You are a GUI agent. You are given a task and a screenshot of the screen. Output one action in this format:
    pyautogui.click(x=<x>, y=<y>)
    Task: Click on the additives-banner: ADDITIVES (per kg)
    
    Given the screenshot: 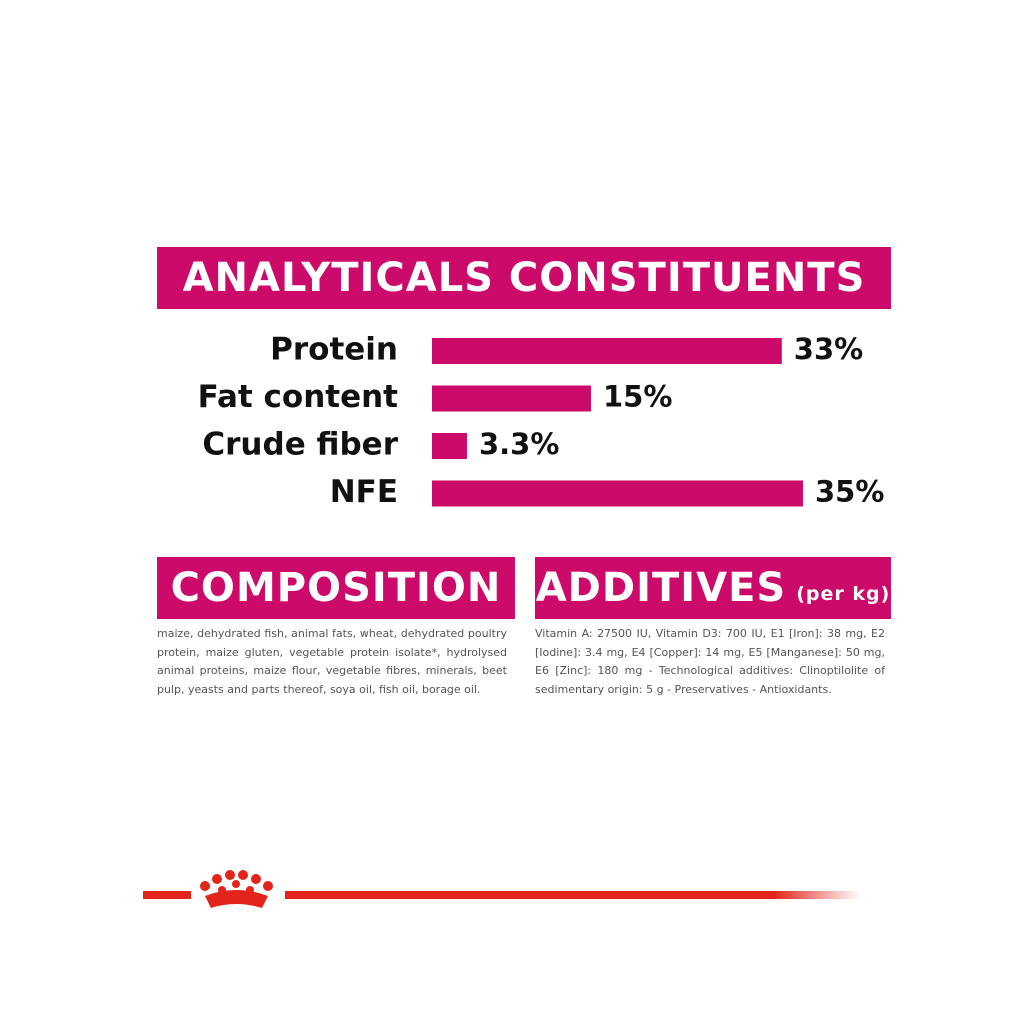 What is the action you would take?
    pyautogui.click(x=713, y=588)
    